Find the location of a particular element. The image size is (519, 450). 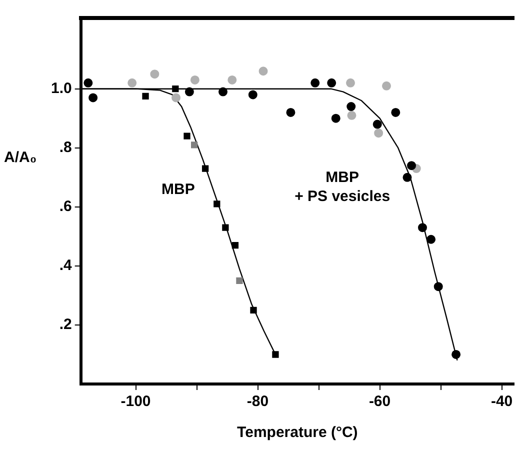

series-label: MBP + PS vesicles is located at coordinates (342, 187).